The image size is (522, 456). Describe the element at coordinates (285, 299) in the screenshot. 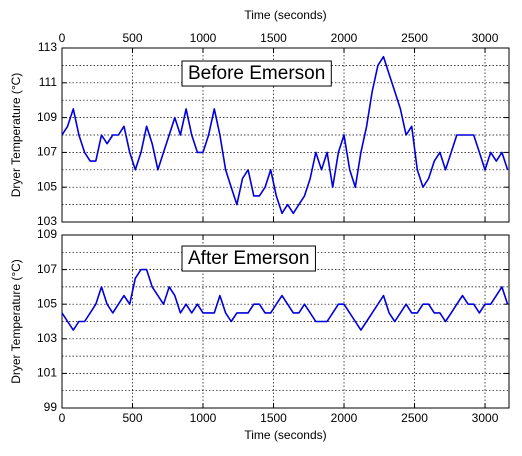

I see `data-line` at that location.